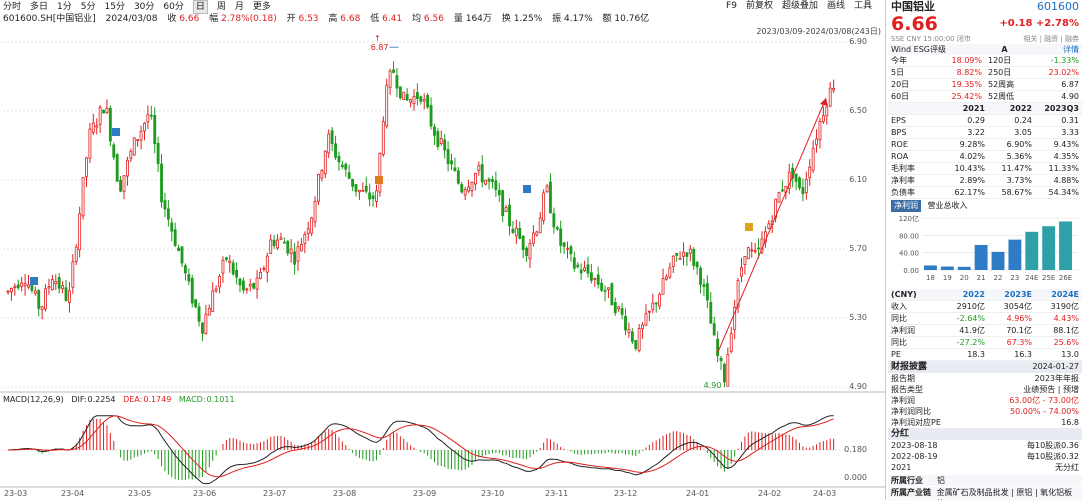 This screenshot has height=500, width=1082. Describe the element at coordinates (39, 7) in the screenshot. I see `period-tab: 多日` at that location.